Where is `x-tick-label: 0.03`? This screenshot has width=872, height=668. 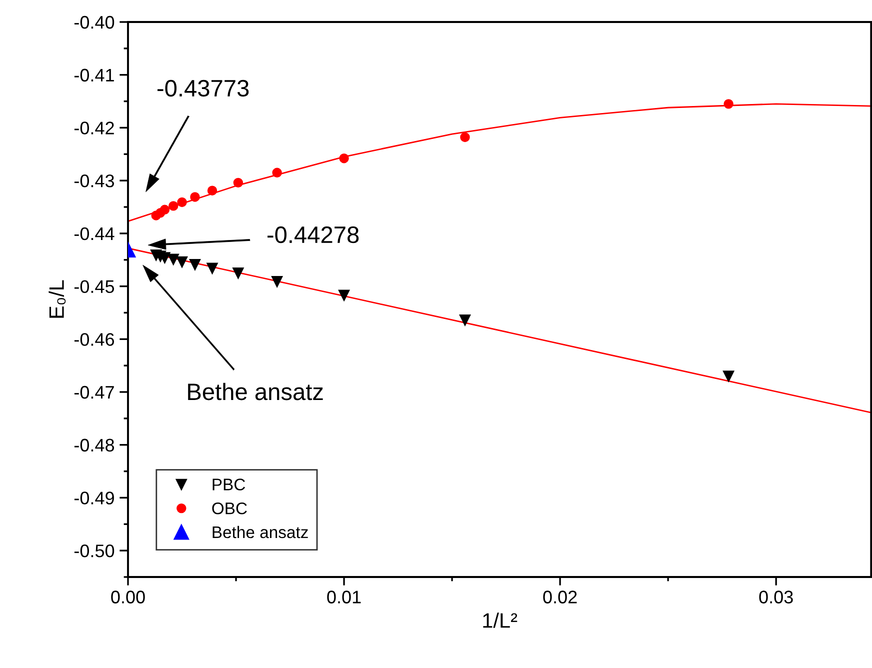
x-tick-label: 0.03 is located at coordinates (776, 597).